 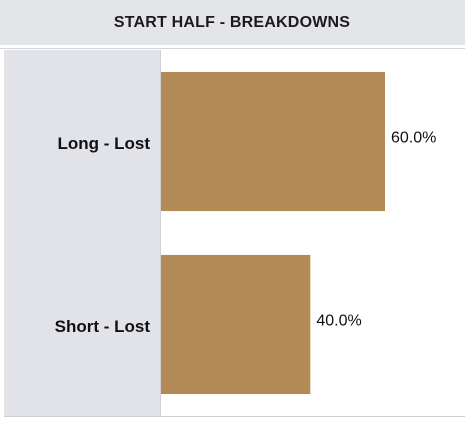 I want to click on title-band, so click(x=232, y=22).